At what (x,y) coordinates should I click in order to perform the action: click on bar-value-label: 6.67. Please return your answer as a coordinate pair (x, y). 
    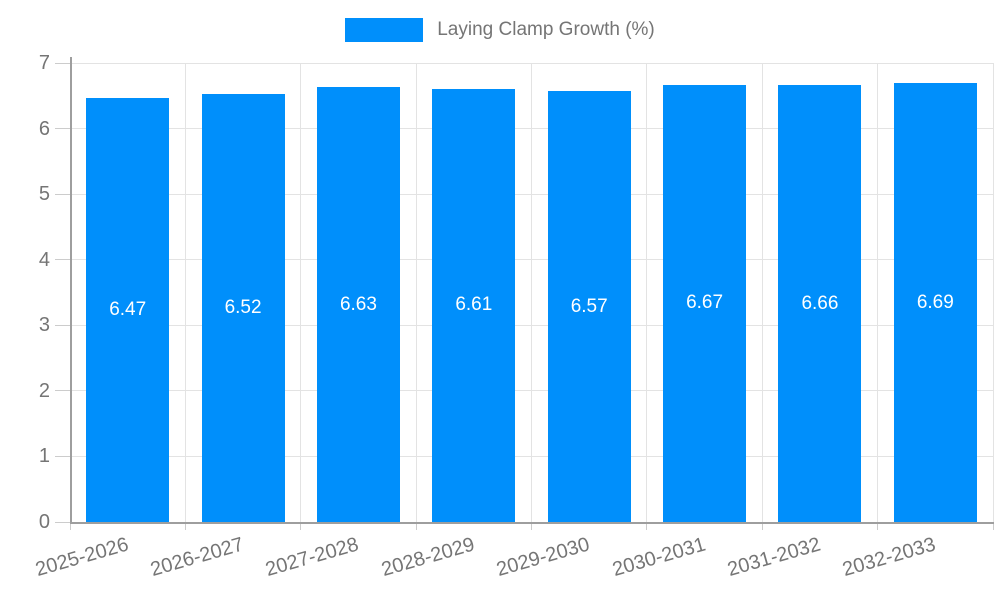
    Looking at the image, I should click on (705, 303).